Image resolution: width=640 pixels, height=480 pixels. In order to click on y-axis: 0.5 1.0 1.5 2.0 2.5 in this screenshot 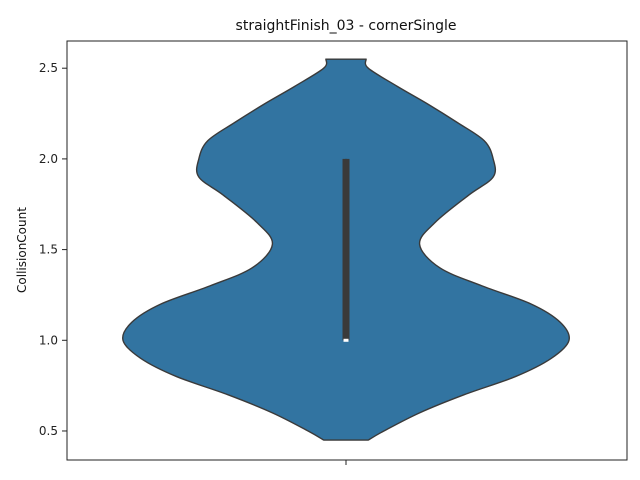, I will do `click(53, 249)`.